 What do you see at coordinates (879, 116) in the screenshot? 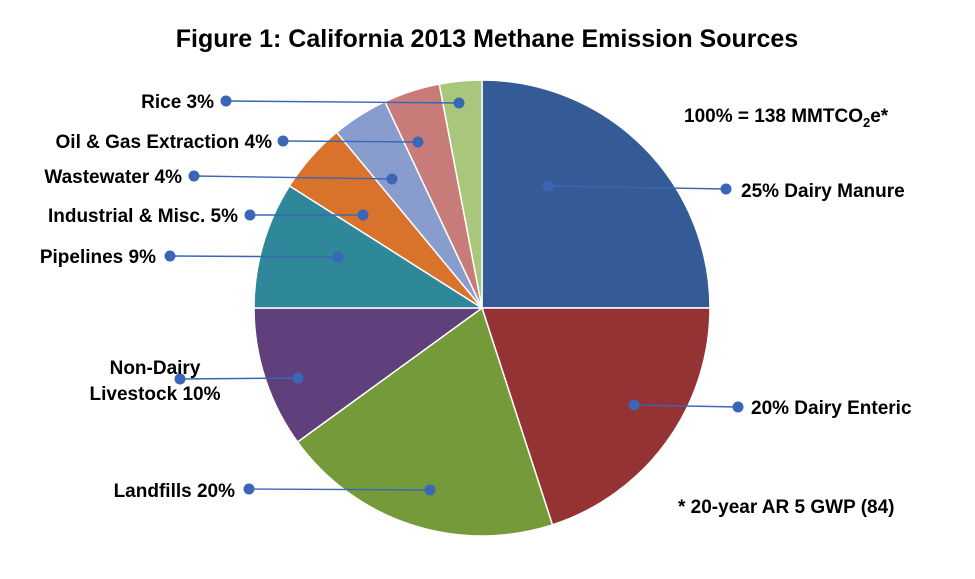
I see `total-note-suffix: e*` at bounding box center [879, 116].